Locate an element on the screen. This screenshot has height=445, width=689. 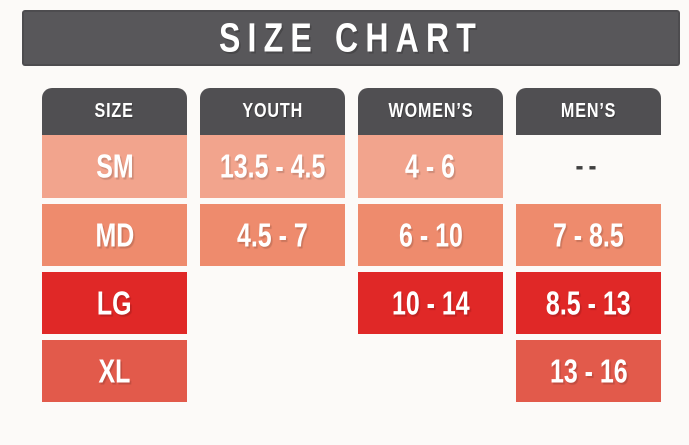
cell-size-md: MD is located at coordinates (114, 235).